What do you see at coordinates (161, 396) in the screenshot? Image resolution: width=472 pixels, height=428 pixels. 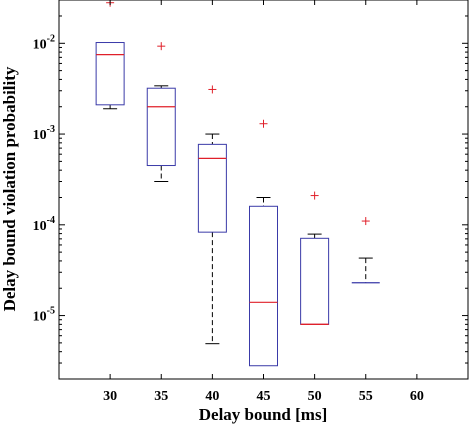 I see `x-tick-label: 35` at bounding box center [161, 396].